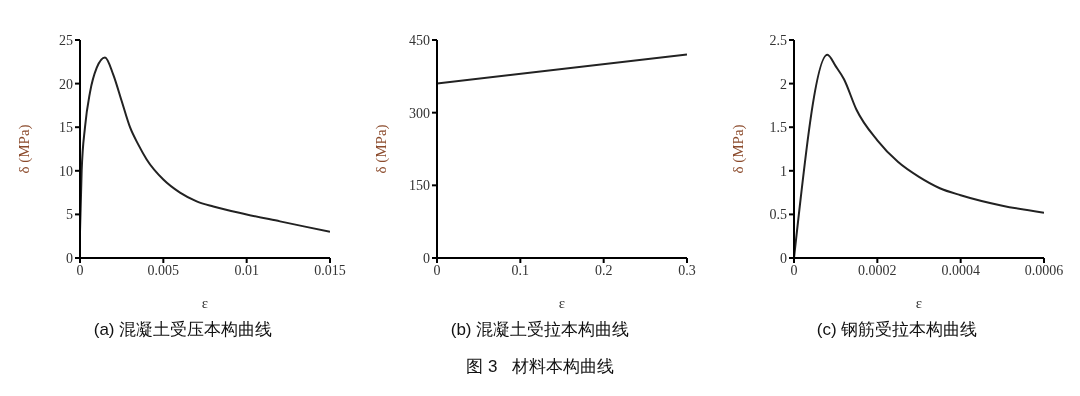  I want to click on y-tick-label: 15, so click(66, 128).